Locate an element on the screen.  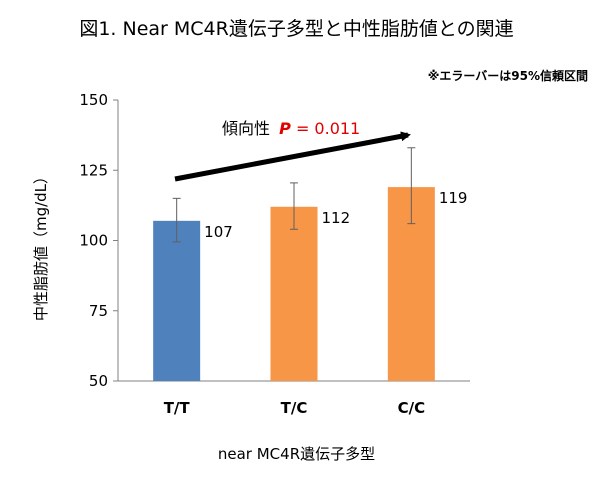
error-bars is located at coordinates (294, 195).